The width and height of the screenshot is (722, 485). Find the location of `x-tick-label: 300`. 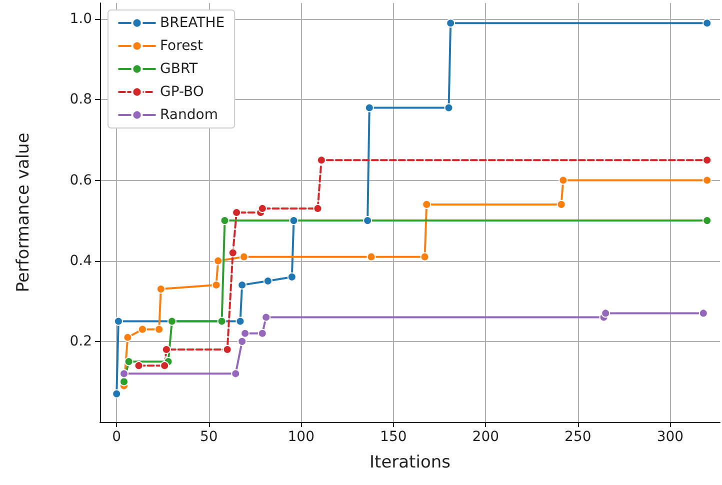

x-tick-label: 300 is located at coordinates (670, 437).